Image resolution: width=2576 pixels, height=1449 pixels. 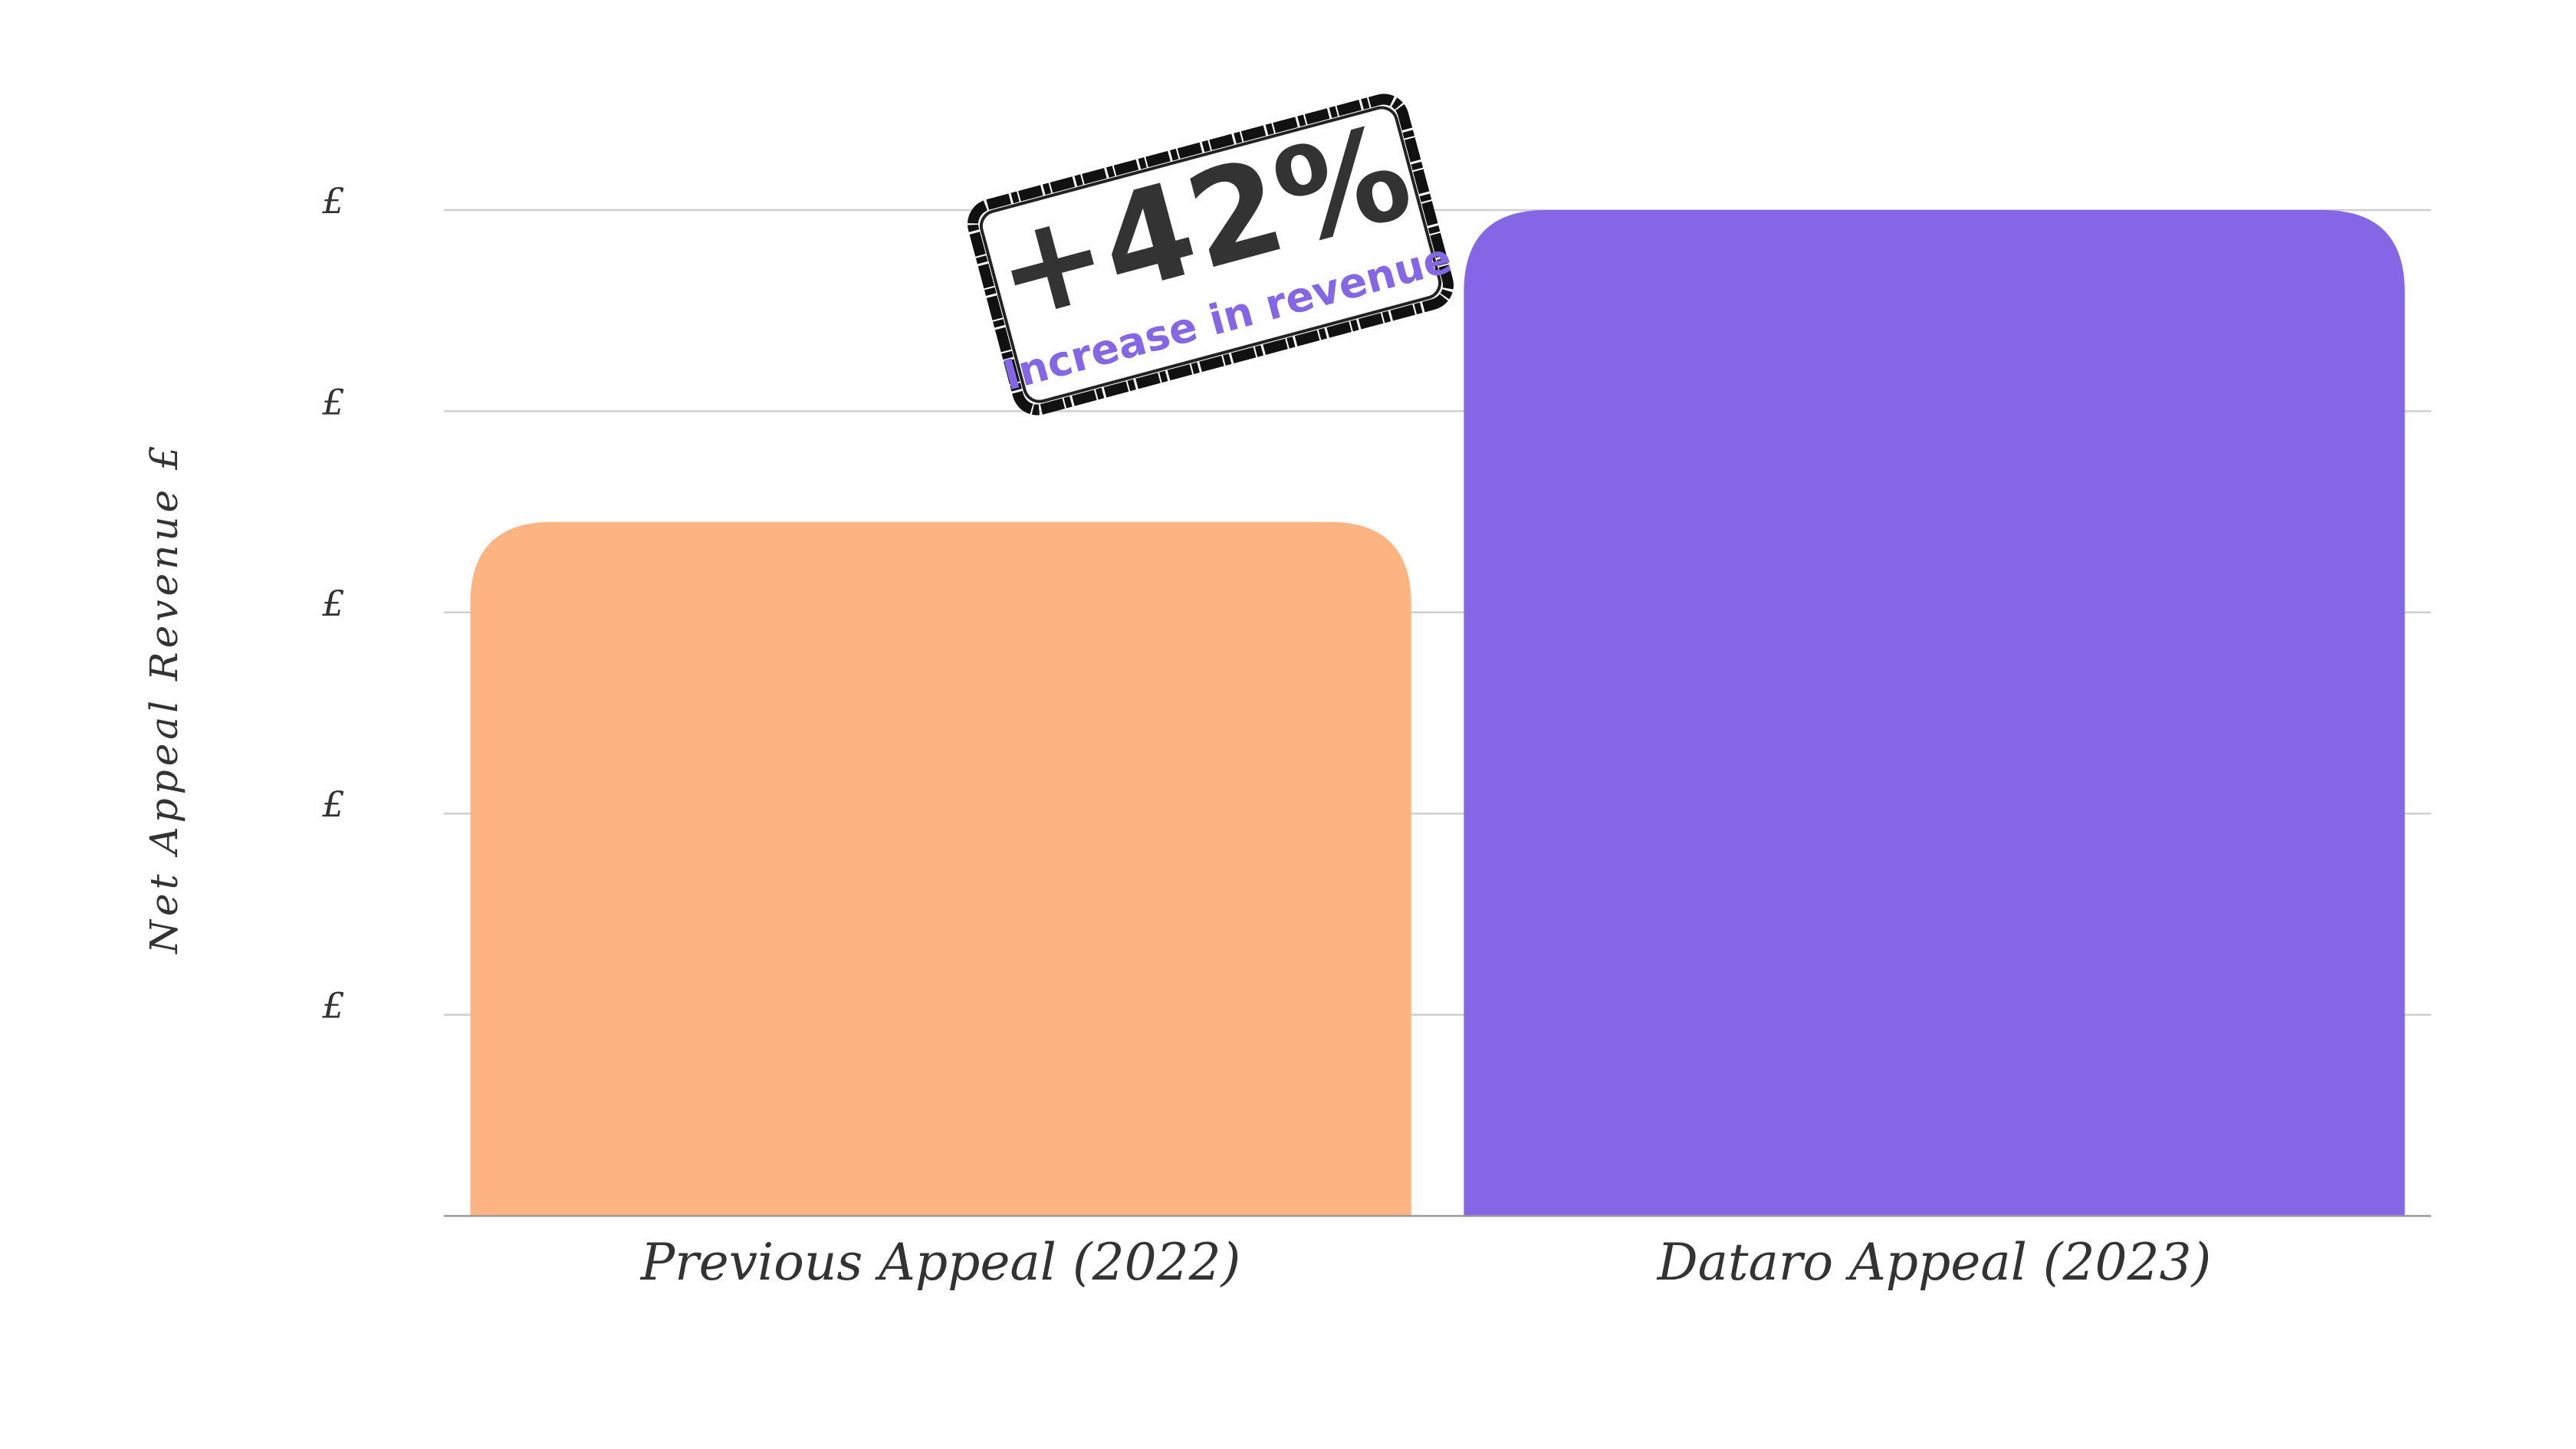 I want to click on stamp-inner-border, so click(x=1211, y=255).